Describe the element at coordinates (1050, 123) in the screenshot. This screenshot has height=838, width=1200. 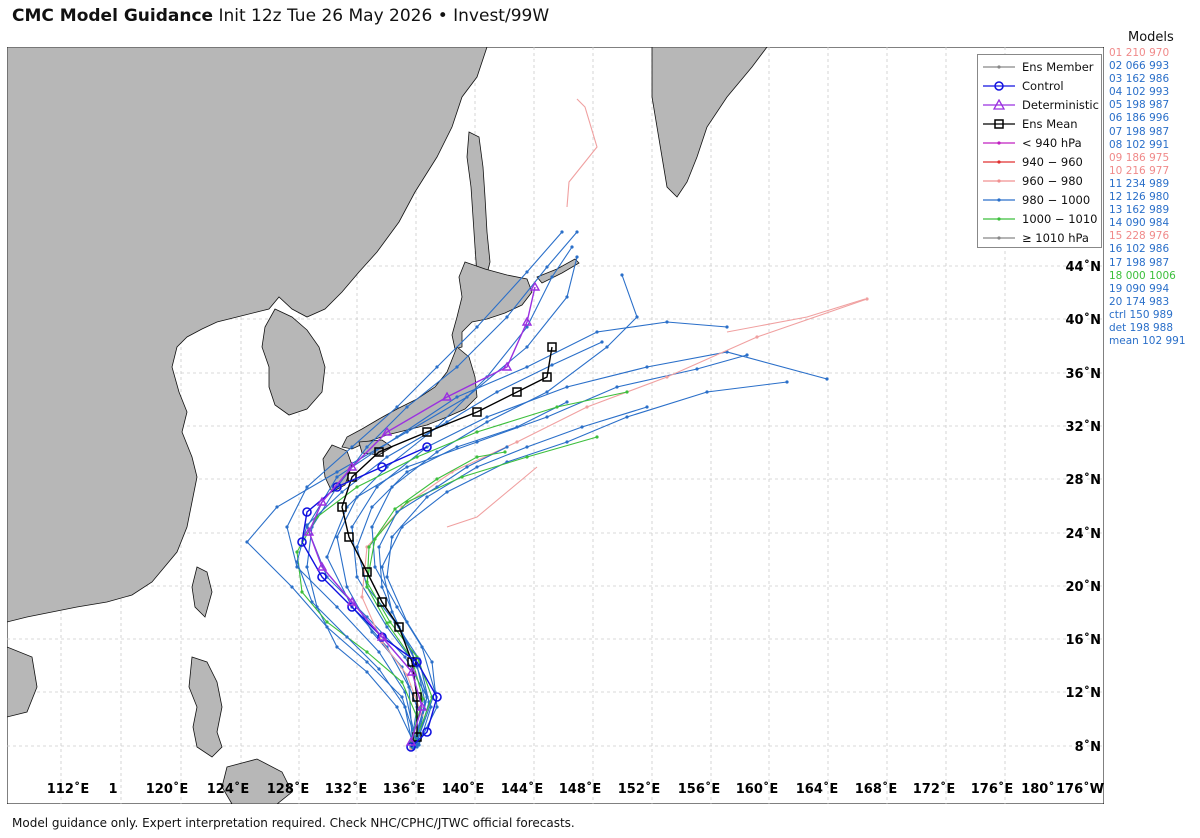
I see `legend-label: Ens Mean` at that location.